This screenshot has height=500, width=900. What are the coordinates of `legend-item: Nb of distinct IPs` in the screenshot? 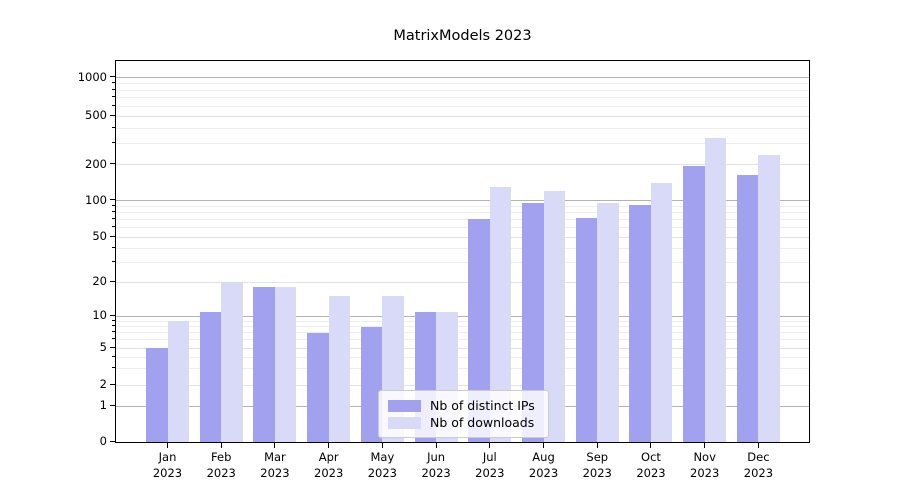 It's located at (464, 405).